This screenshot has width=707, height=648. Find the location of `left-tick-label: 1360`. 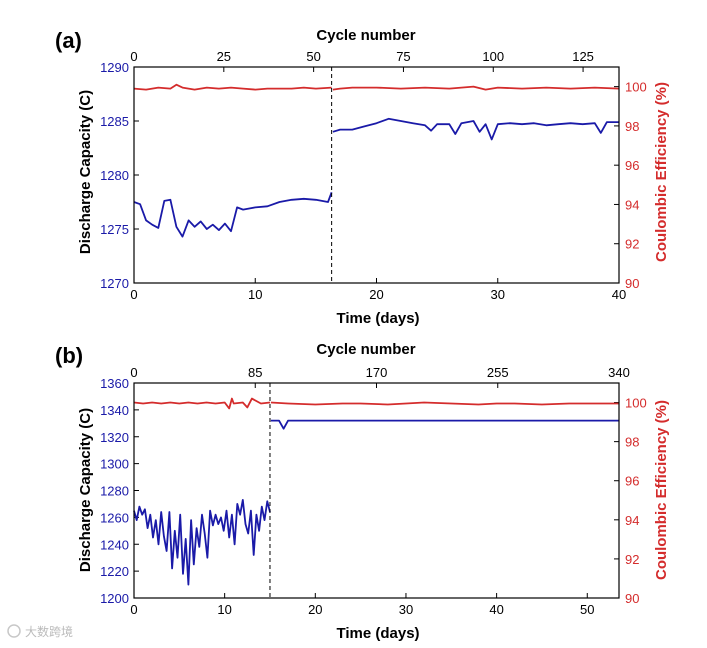

left-tick-label: 1360 is located at coordinates (114, 383).